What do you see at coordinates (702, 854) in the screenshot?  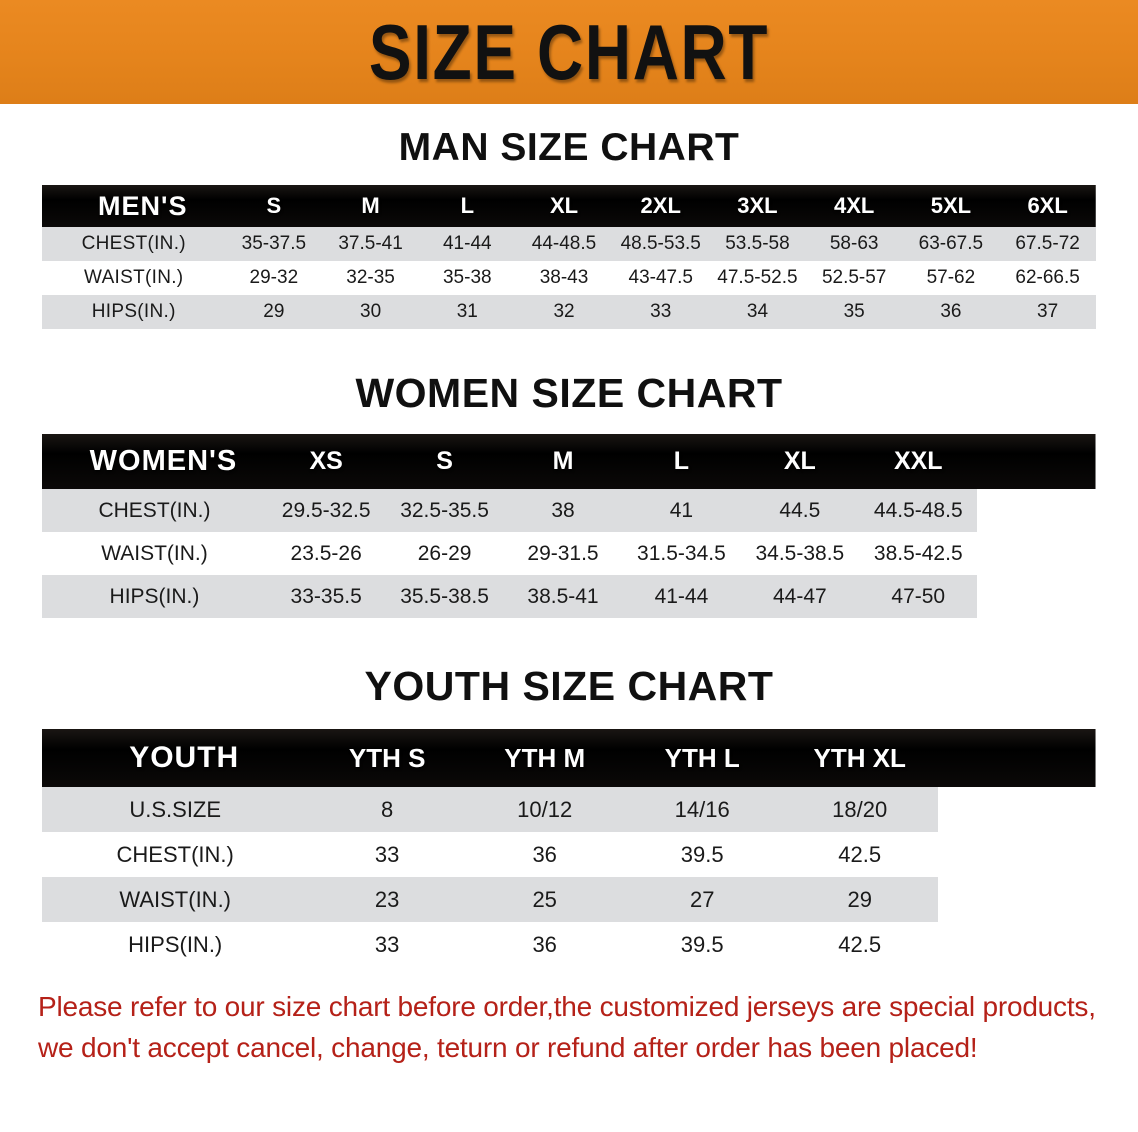 I see `youth-cell: 39.5` at bounding box center [702, 854].